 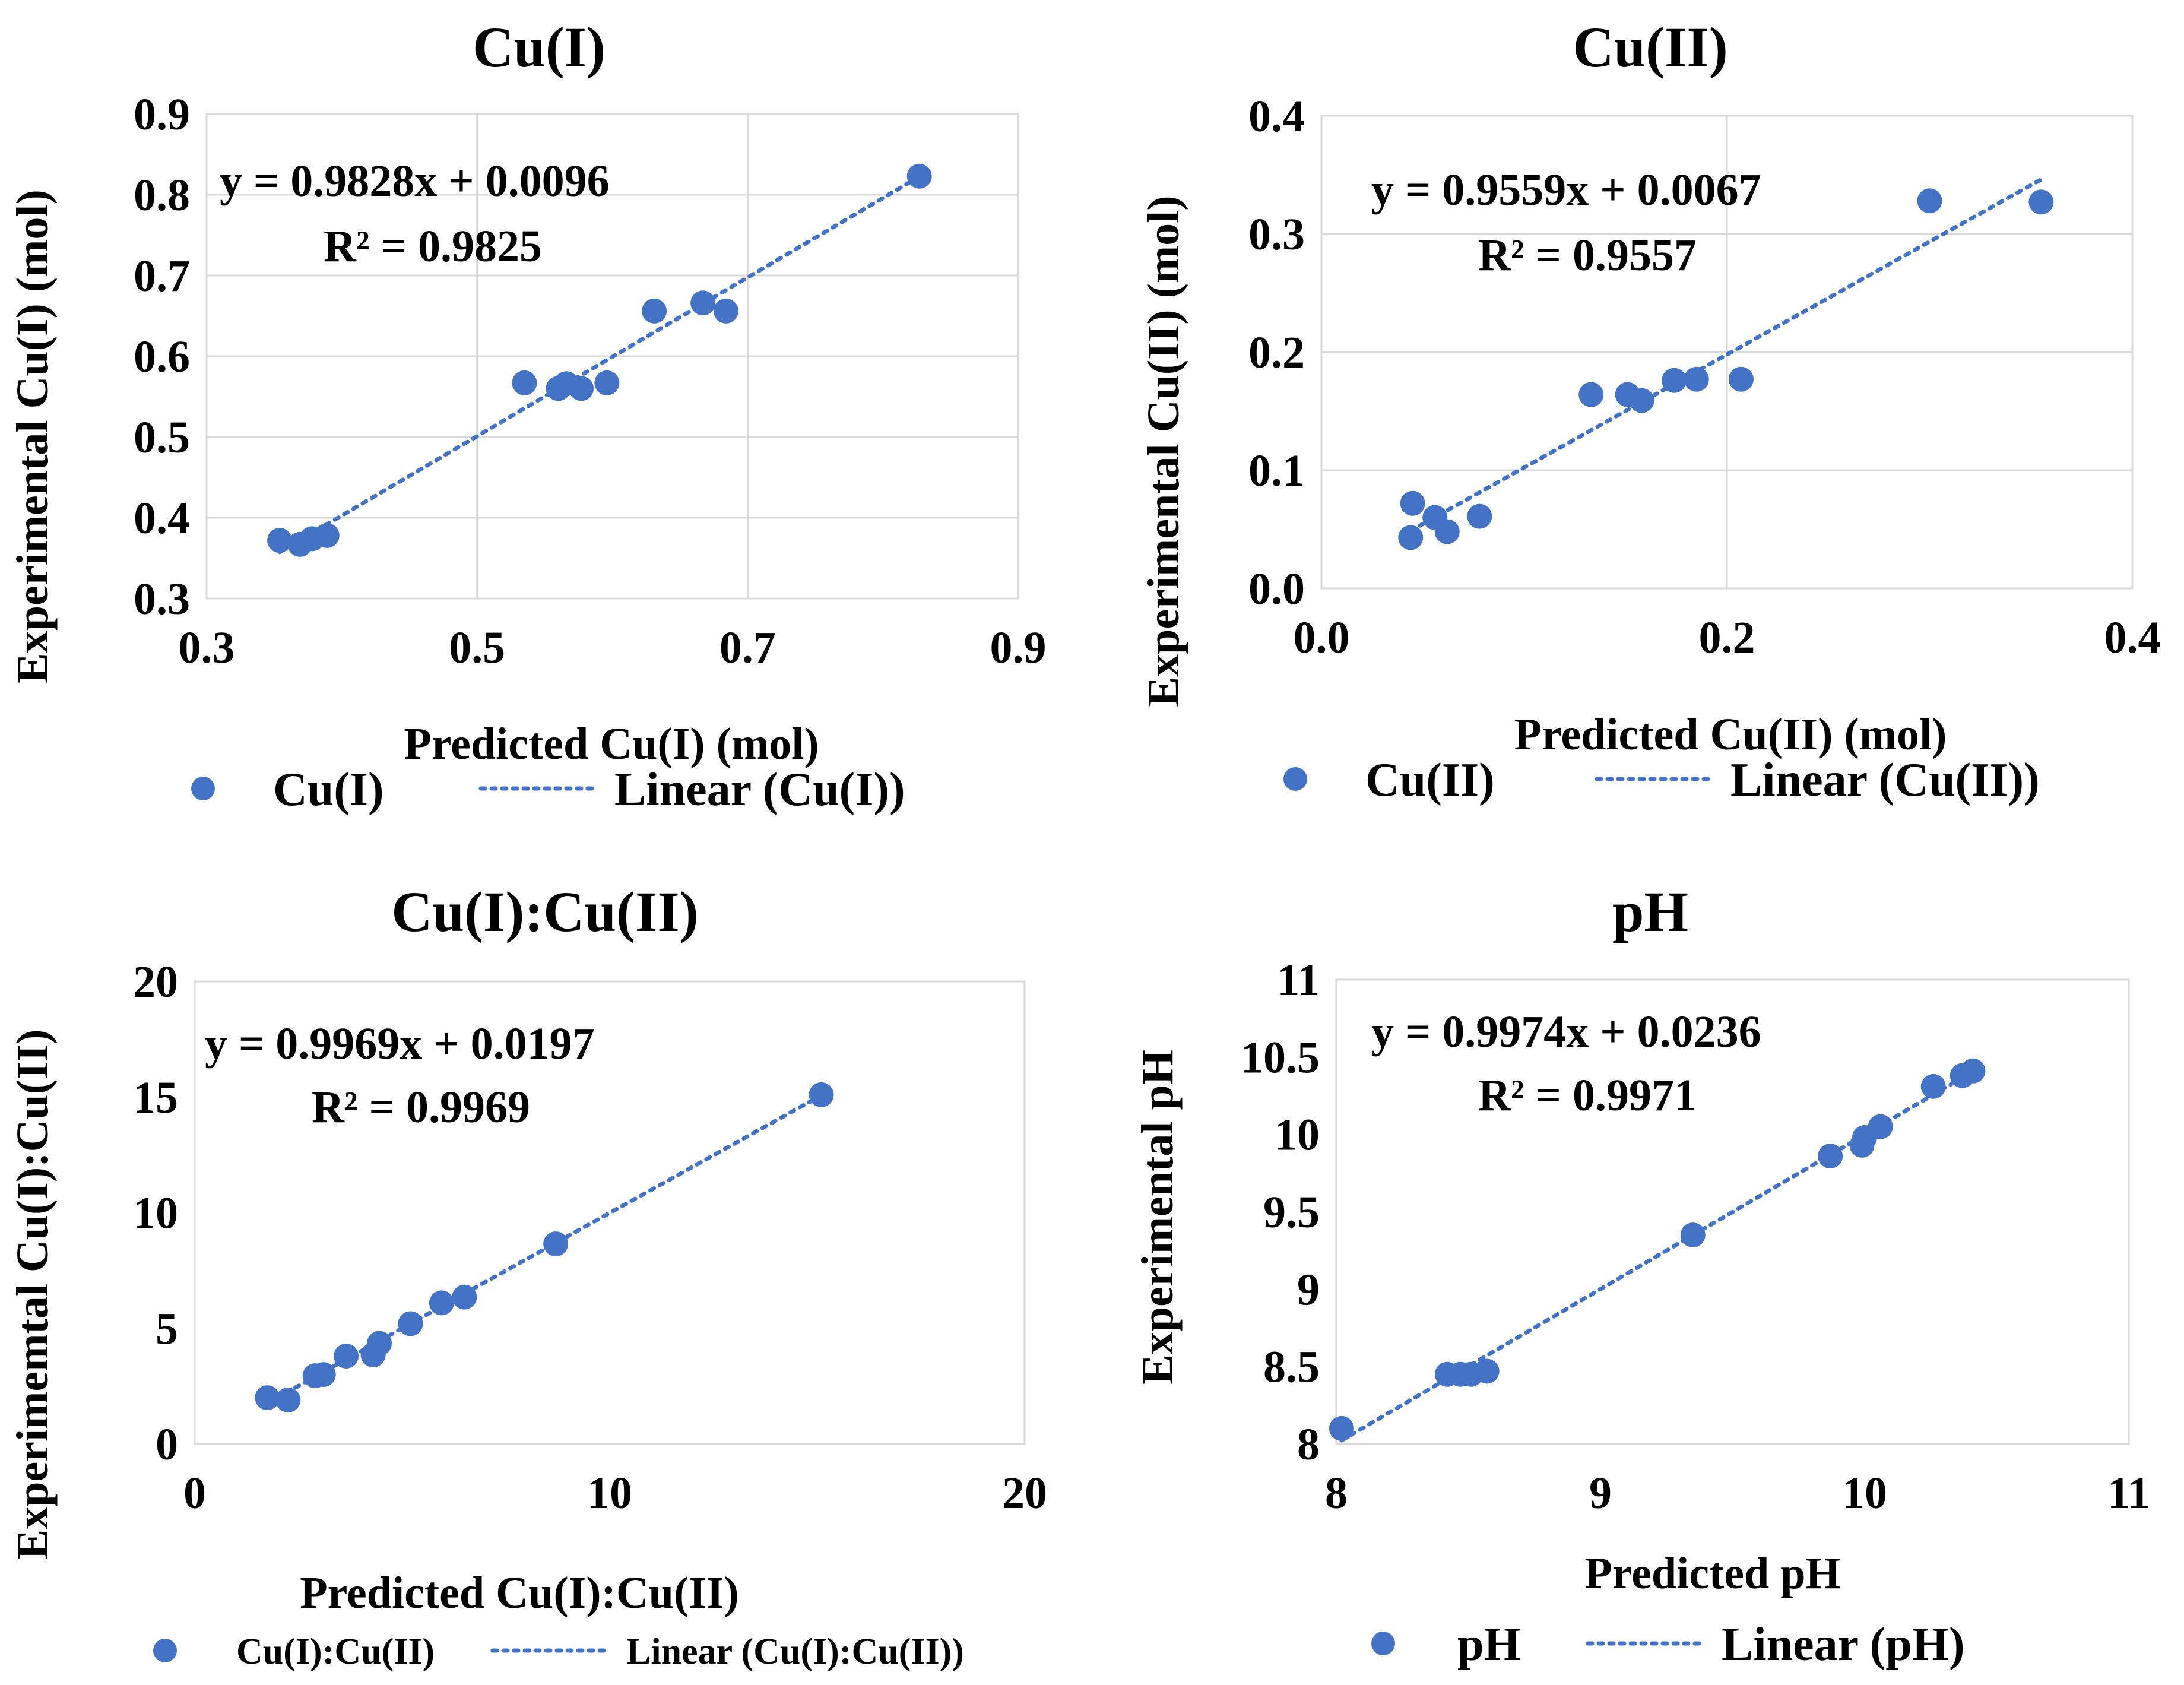 I want to click on y-tick-label: 0.2, so click(x=1276, y=353).